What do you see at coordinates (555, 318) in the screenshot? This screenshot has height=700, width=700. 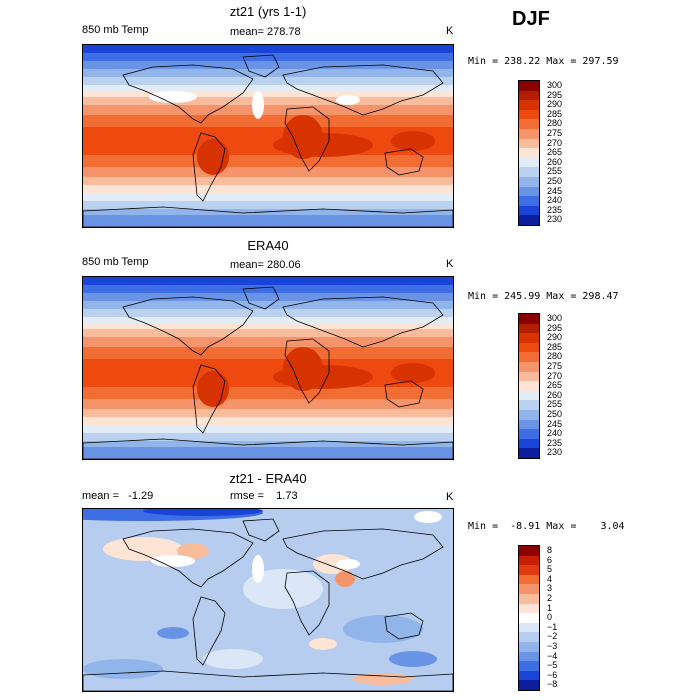 I see `colorbar-tick-label: 300` at bounding box center [555, 318].